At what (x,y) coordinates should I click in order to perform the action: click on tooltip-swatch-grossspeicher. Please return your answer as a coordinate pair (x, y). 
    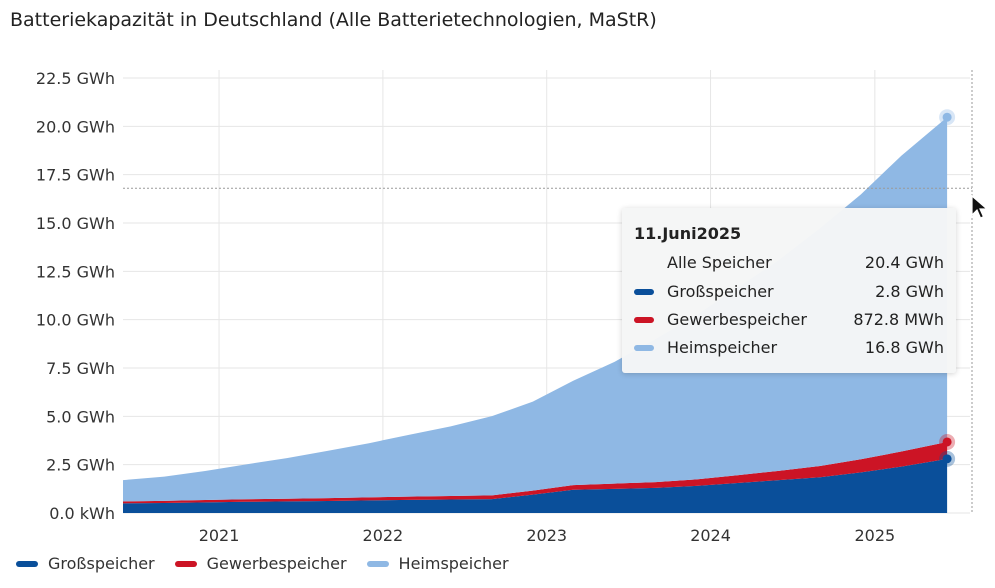
    Looking at the image, I should click on (644, 291).